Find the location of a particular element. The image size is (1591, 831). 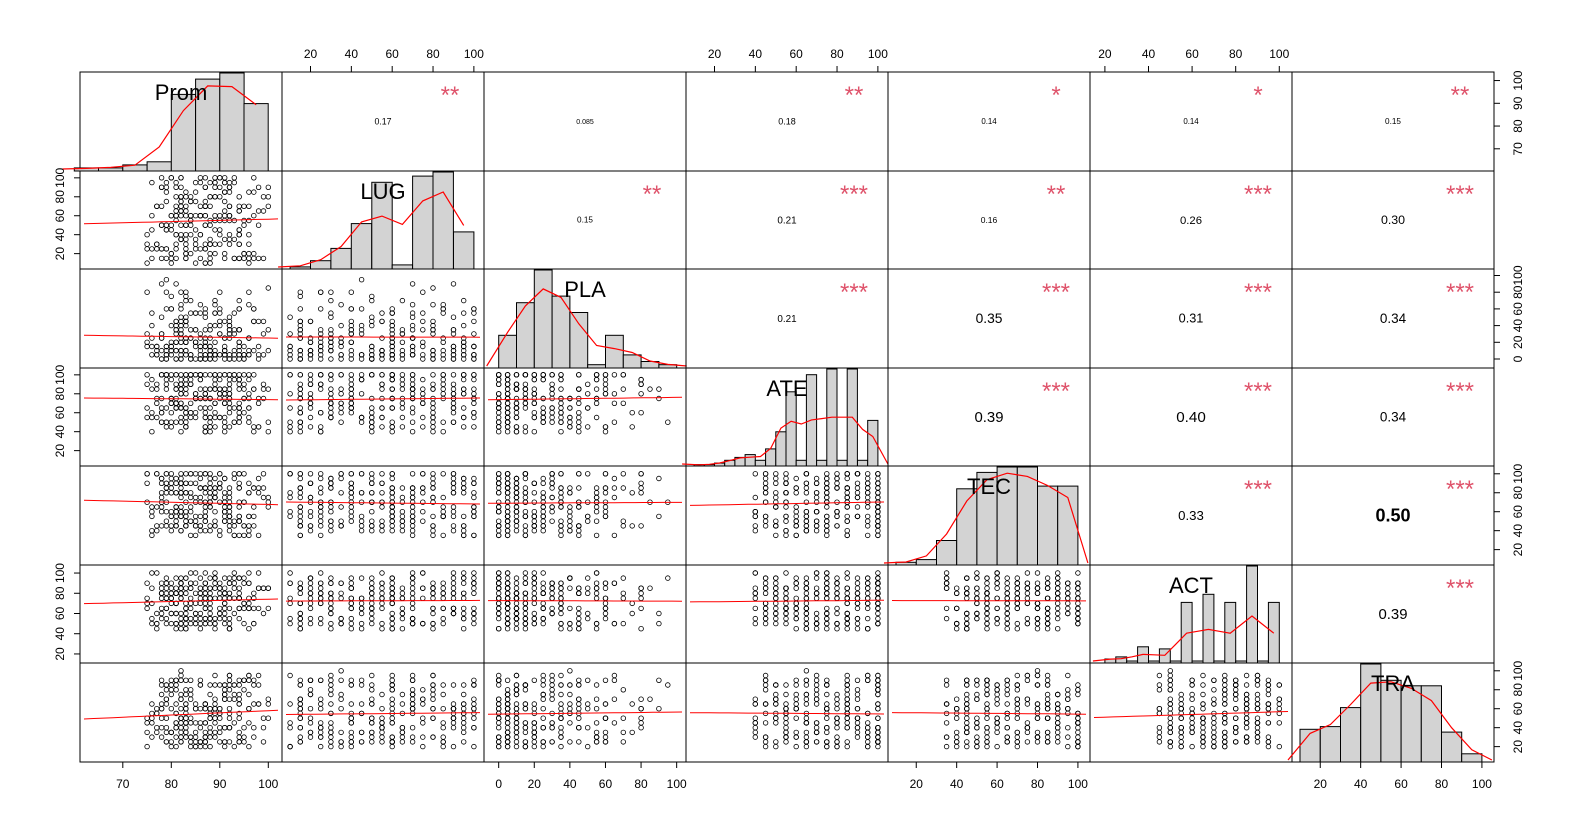

variable-name: Prom is located at coordinates (181, 92).